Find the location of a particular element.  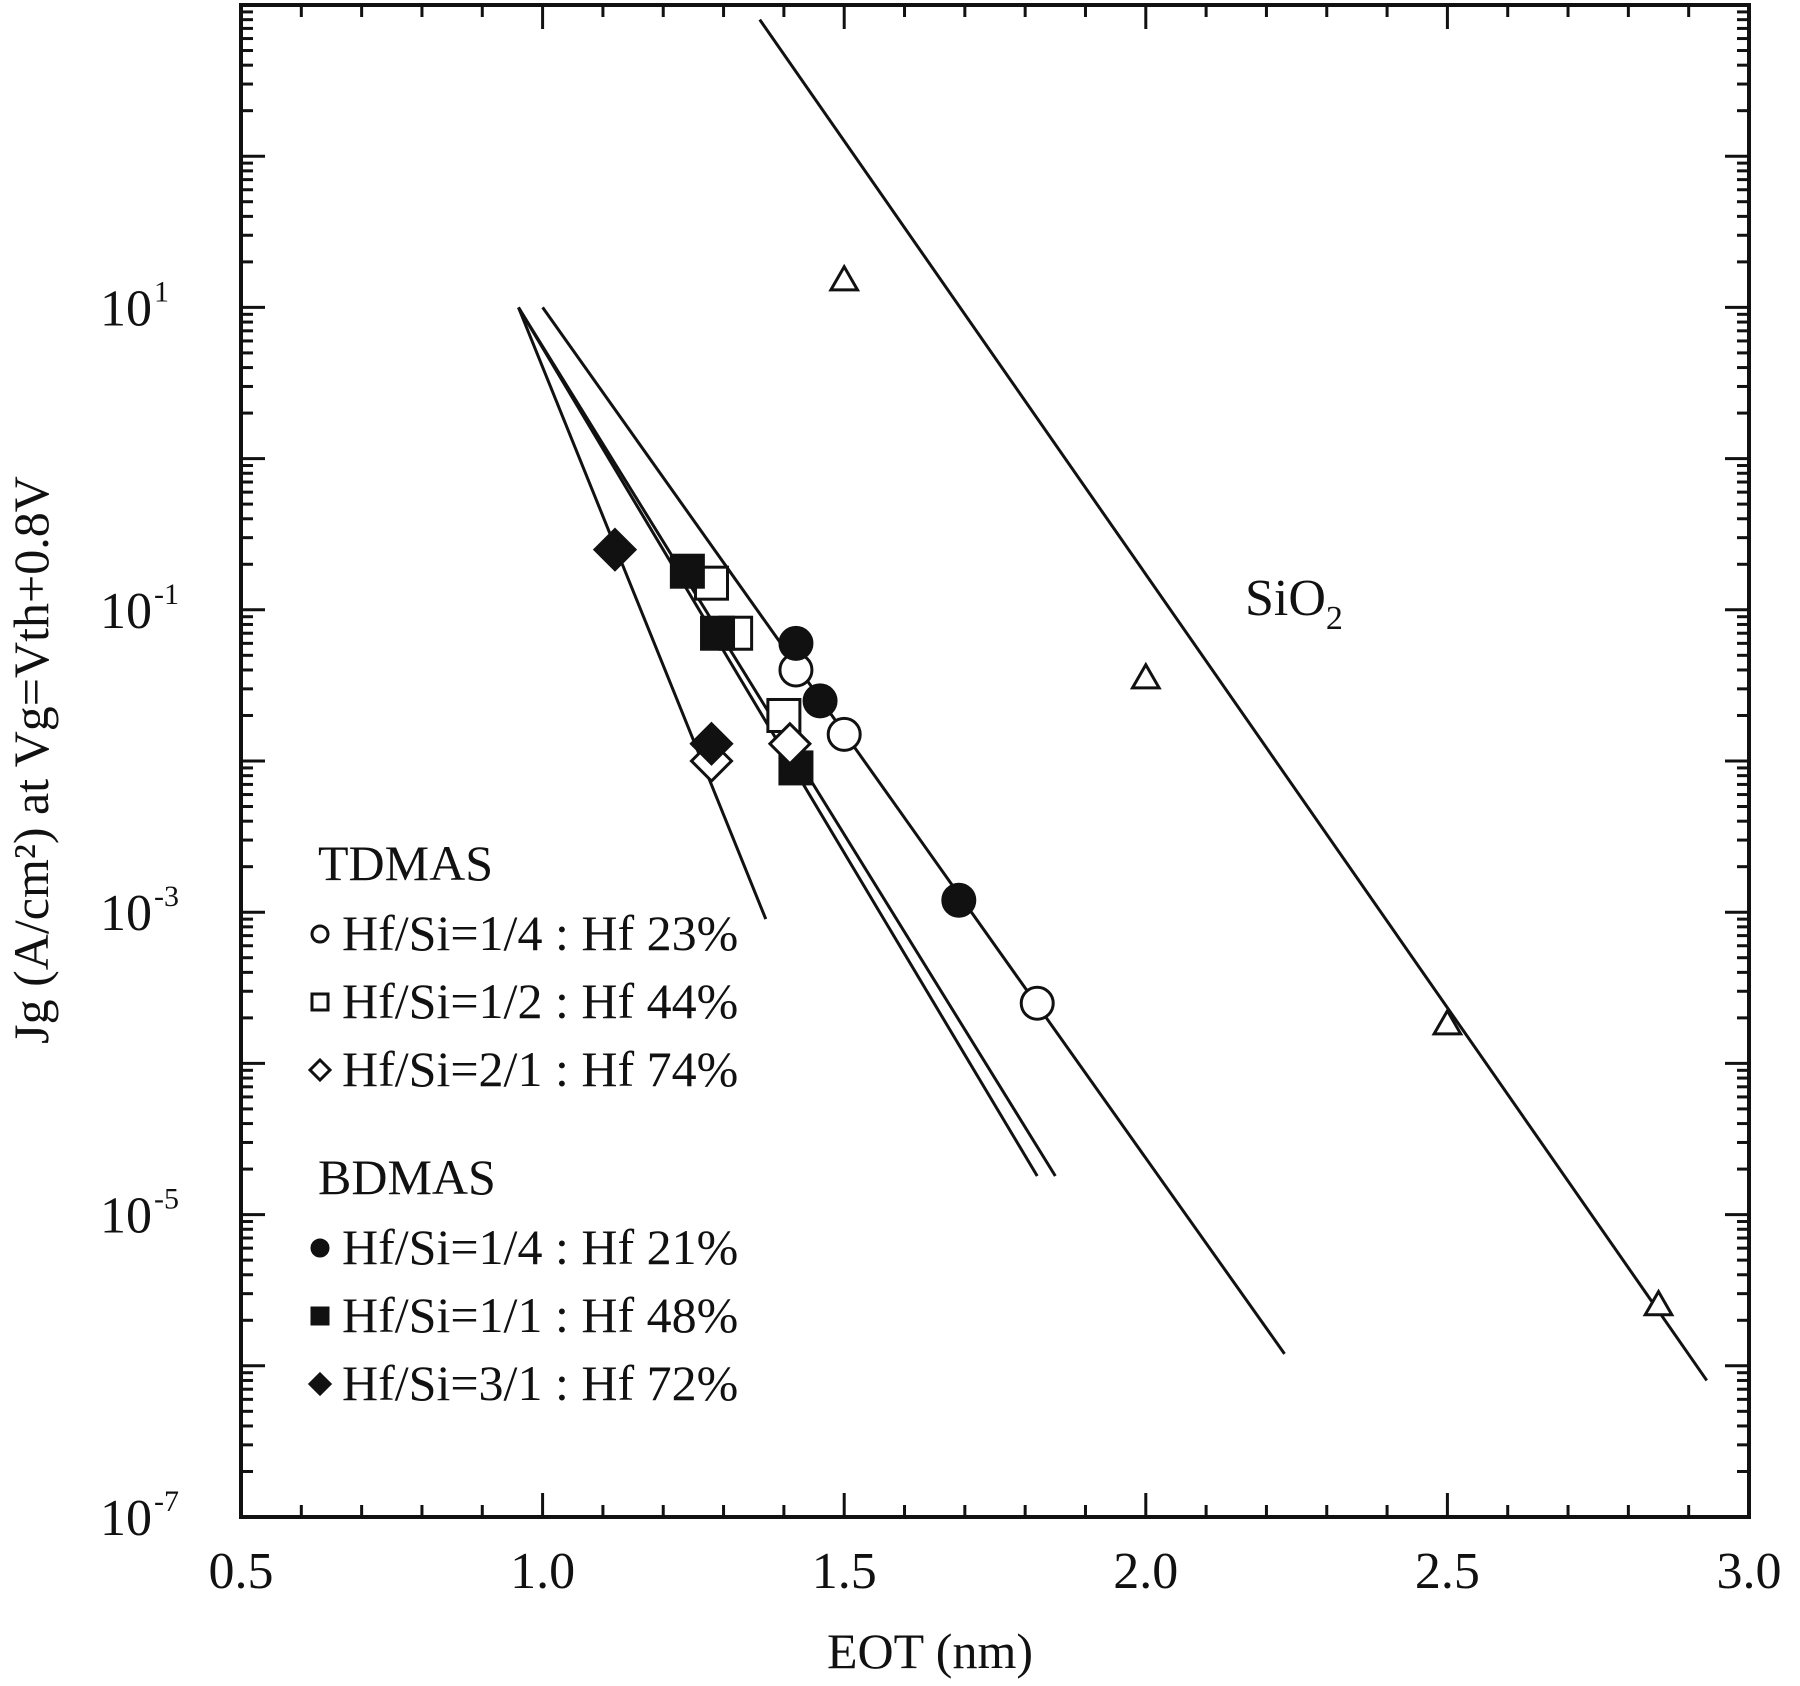

y-tick-exponent: -1 is located at coordinates (166, 594).